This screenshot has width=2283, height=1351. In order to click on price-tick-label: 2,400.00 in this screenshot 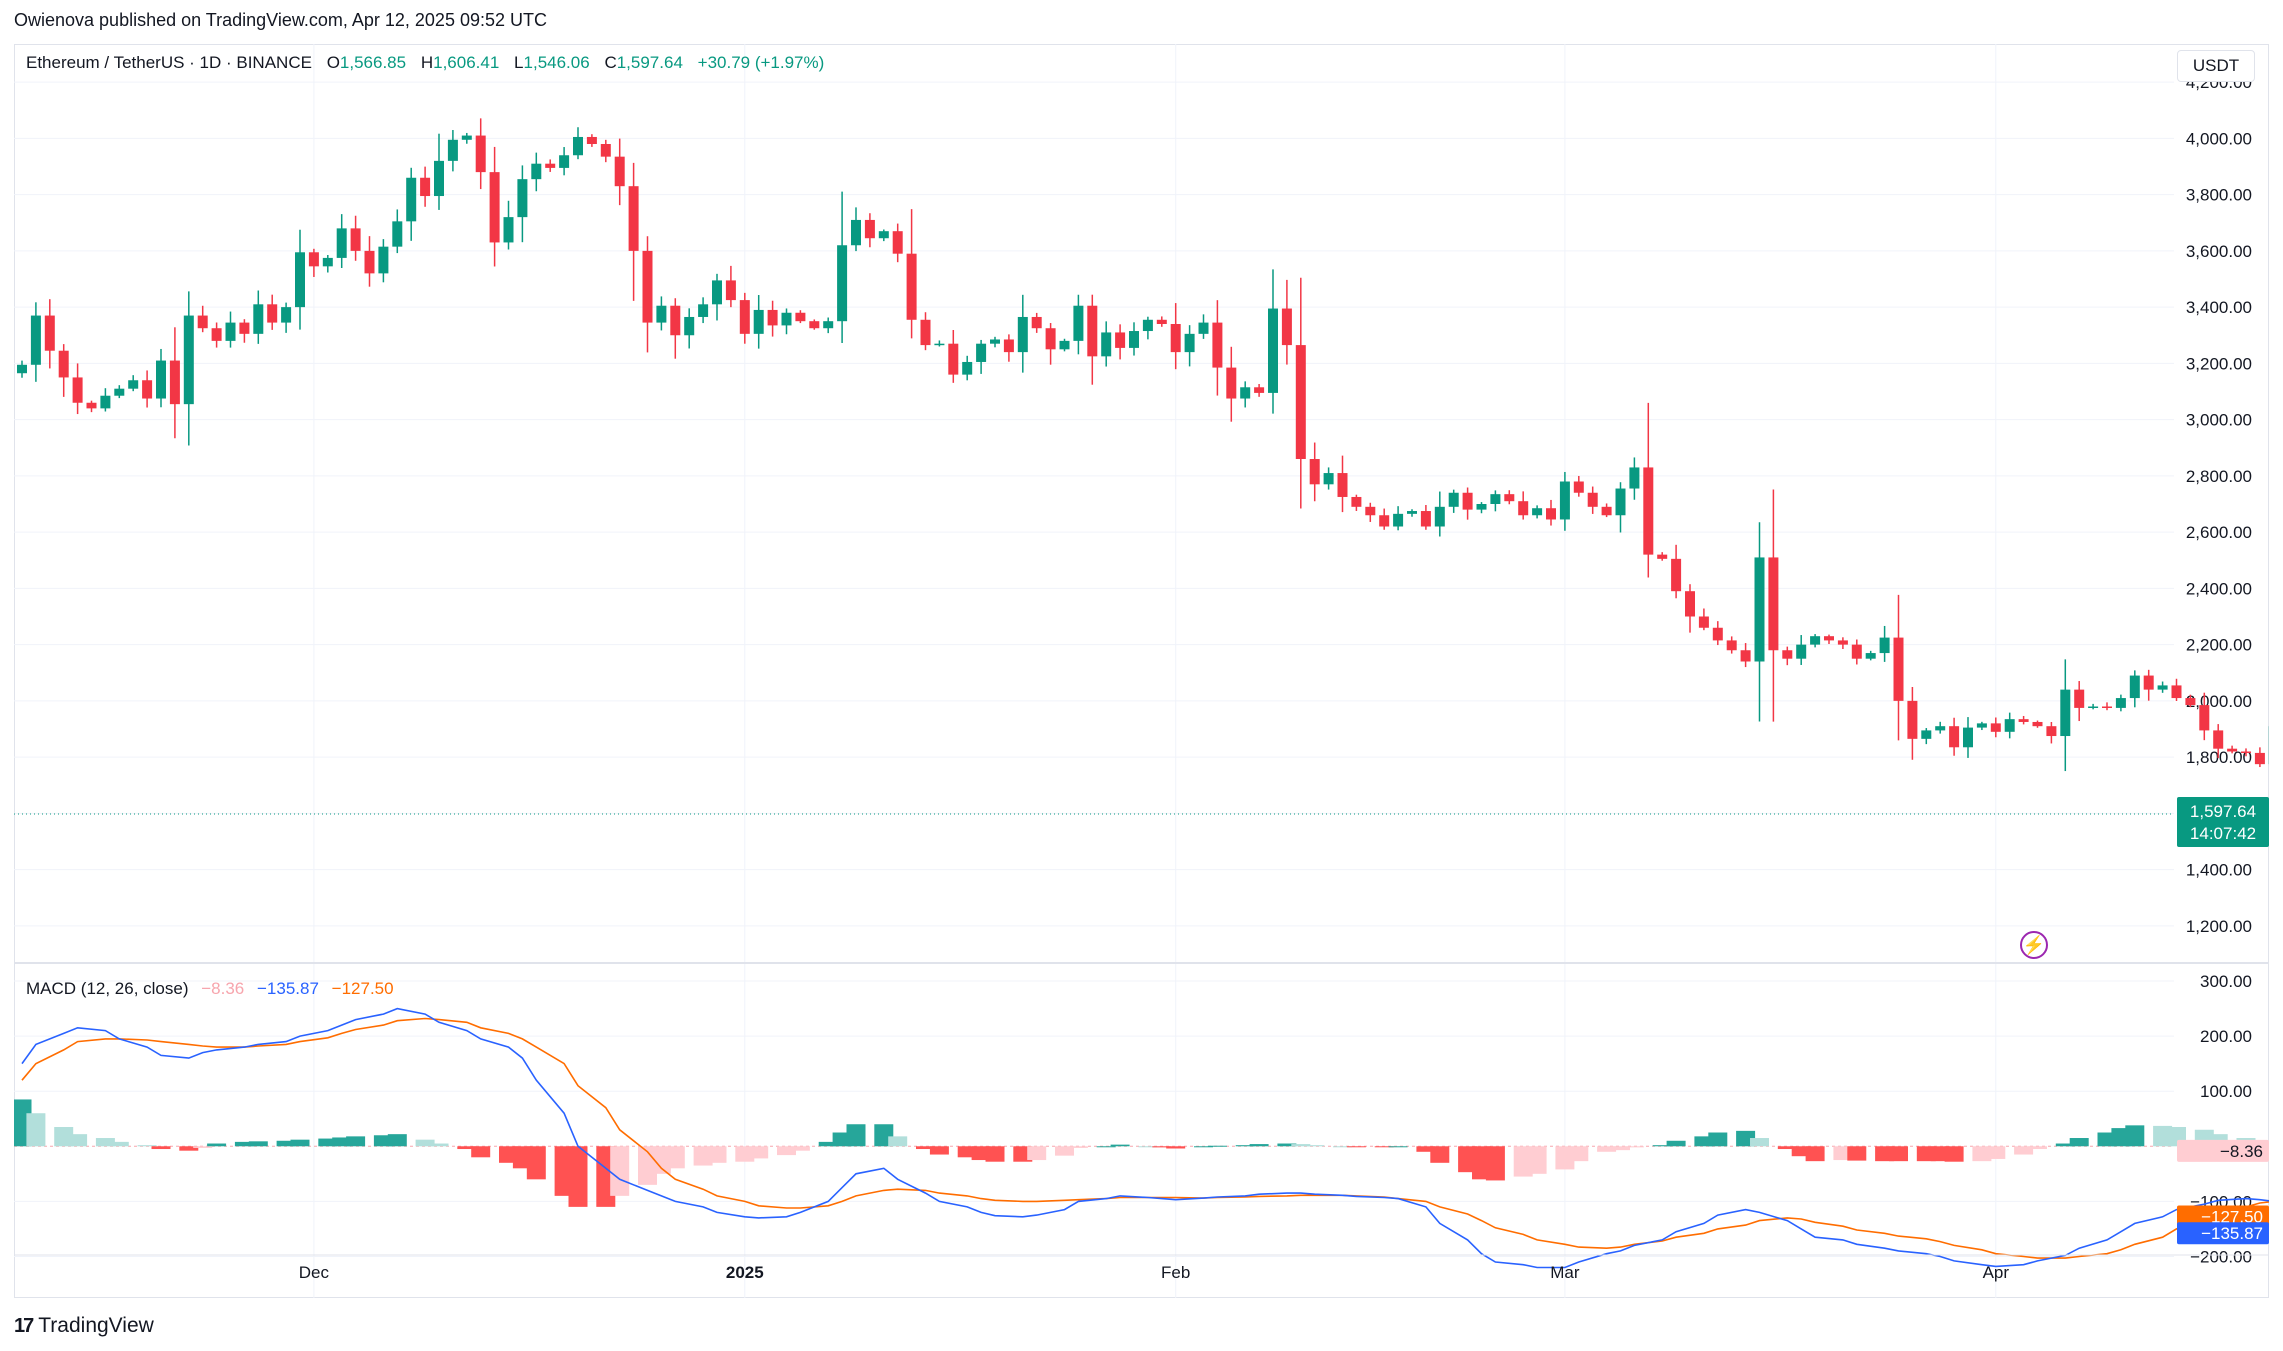, I will do `click(2219, 588)`.